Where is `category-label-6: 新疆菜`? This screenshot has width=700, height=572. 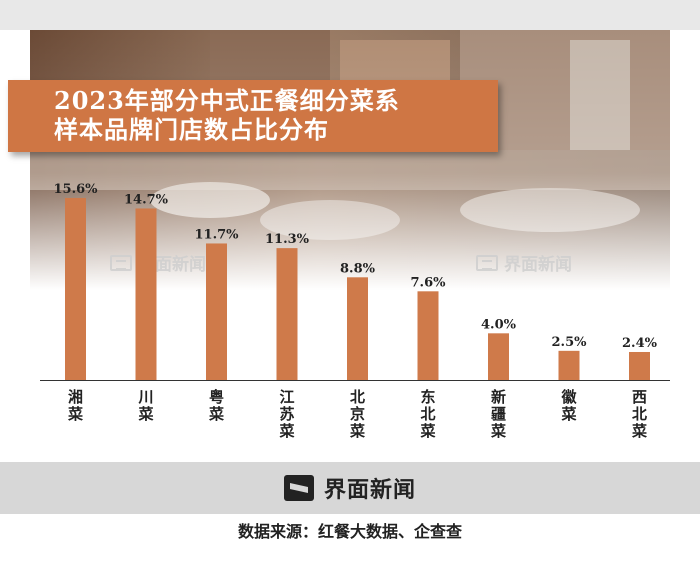
category-label-6: 新疆菜 is located at coordinates (498, 414).